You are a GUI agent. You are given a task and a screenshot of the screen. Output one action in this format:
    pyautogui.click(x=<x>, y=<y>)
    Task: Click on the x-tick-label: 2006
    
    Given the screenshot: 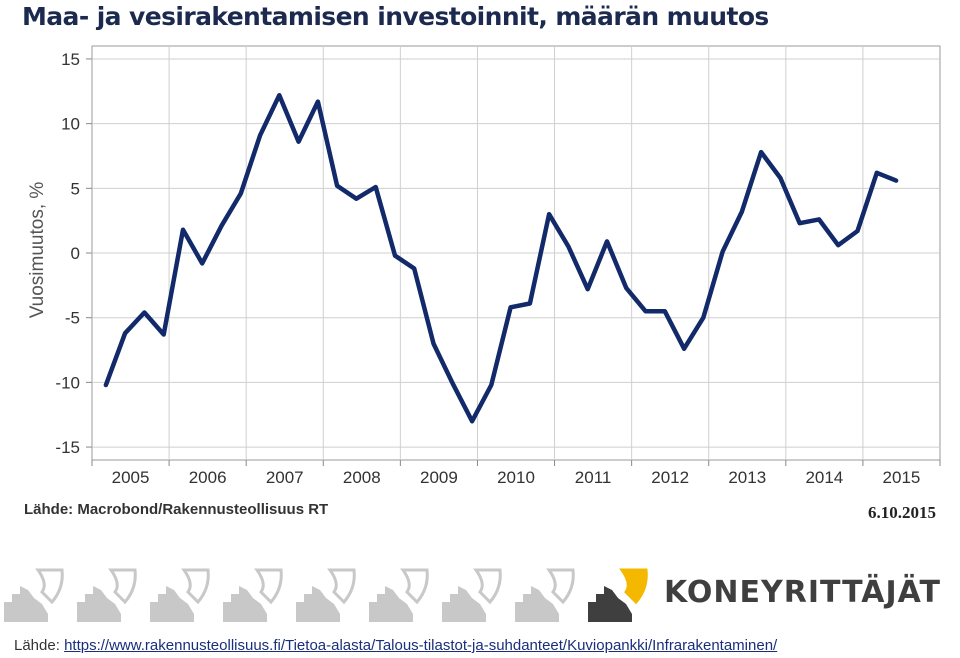 What is the action you would take?
    pyautogui.click(x=208, y=477)
    